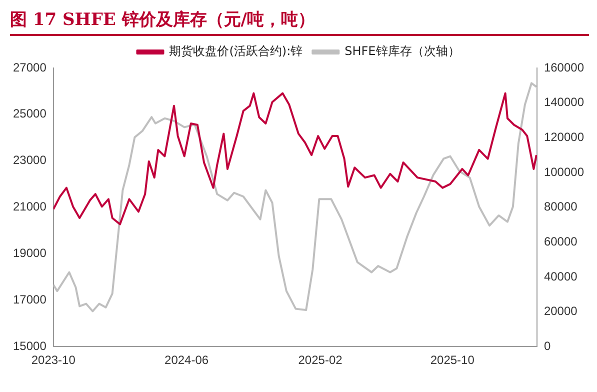 The height and width of the screenshot is (392, 597). I want to click on y2-tick-label: 120000, so click(564, 137).